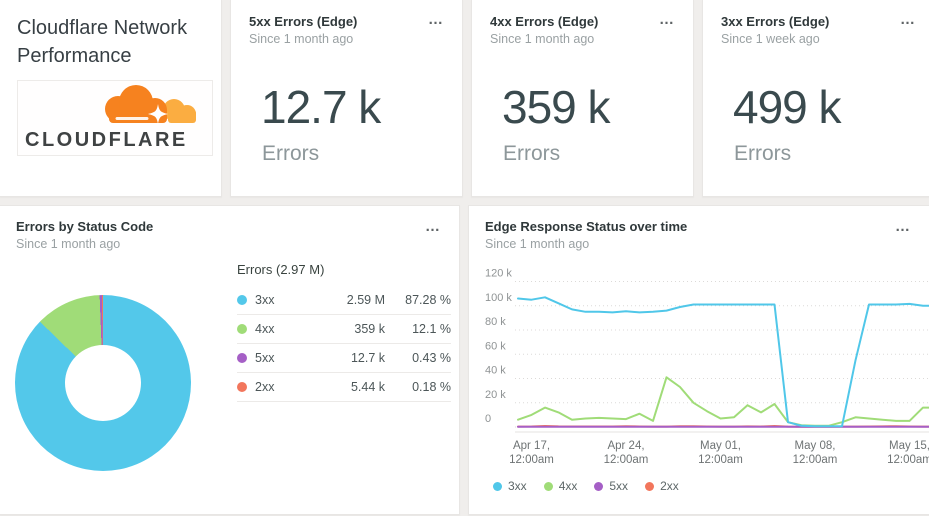 The width and height of the screenshot is (929, 516). I want to click on card-title: 4xx Errors (Edge), so click(544, 21).